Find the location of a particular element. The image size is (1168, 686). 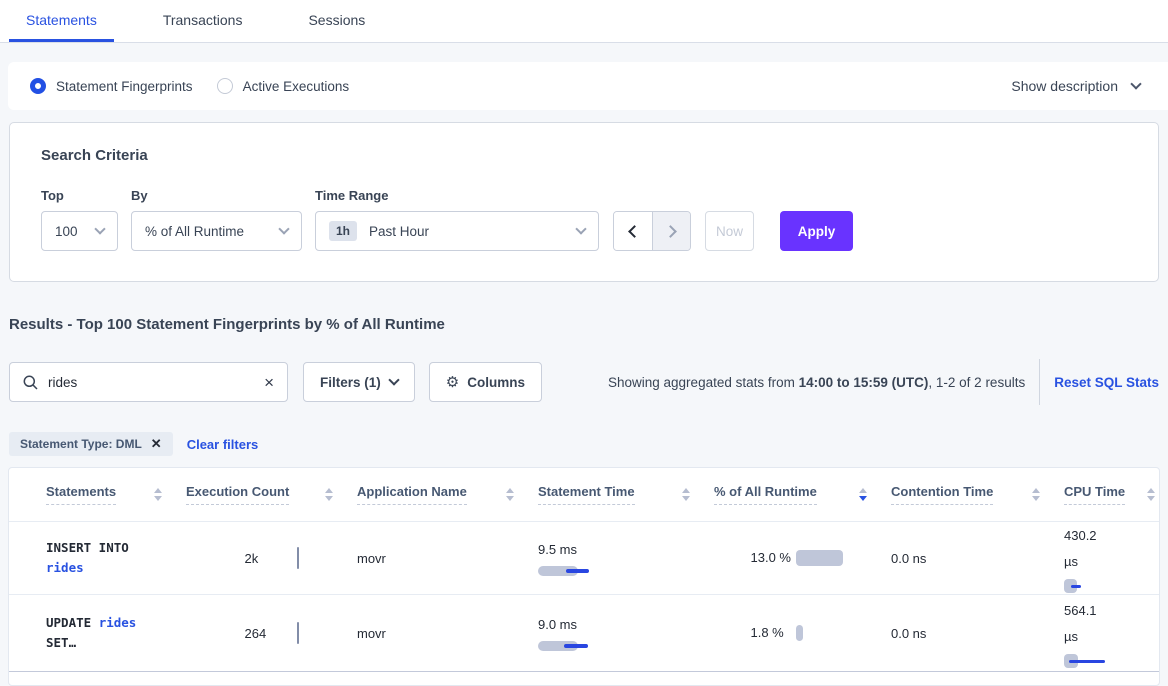

now-button: Now is located at coordinates (729, 231).